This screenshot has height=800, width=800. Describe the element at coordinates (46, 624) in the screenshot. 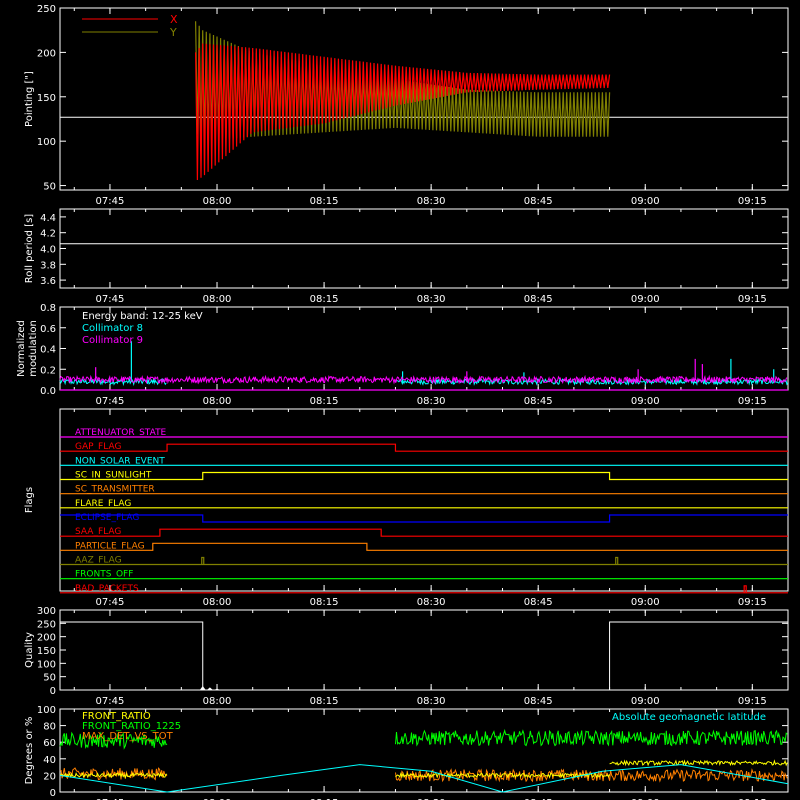

I see `y-tick-label: 250` at that location.